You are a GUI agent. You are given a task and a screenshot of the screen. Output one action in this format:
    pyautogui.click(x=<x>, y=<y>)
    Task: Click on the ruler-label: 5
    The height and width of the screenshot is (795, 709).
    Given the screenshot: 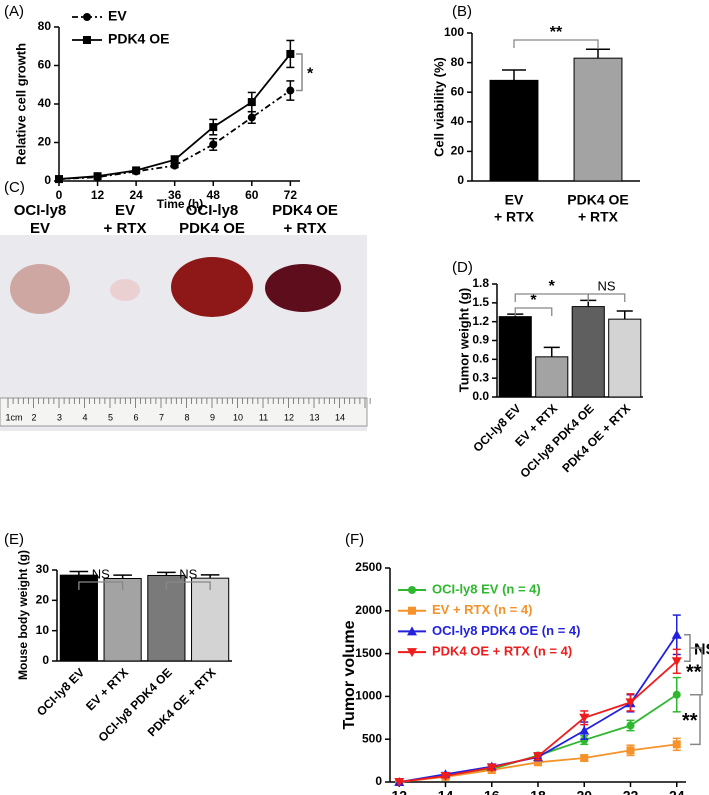 What is the action you would take?
    pyautogui.click(x=110, y=417)
    